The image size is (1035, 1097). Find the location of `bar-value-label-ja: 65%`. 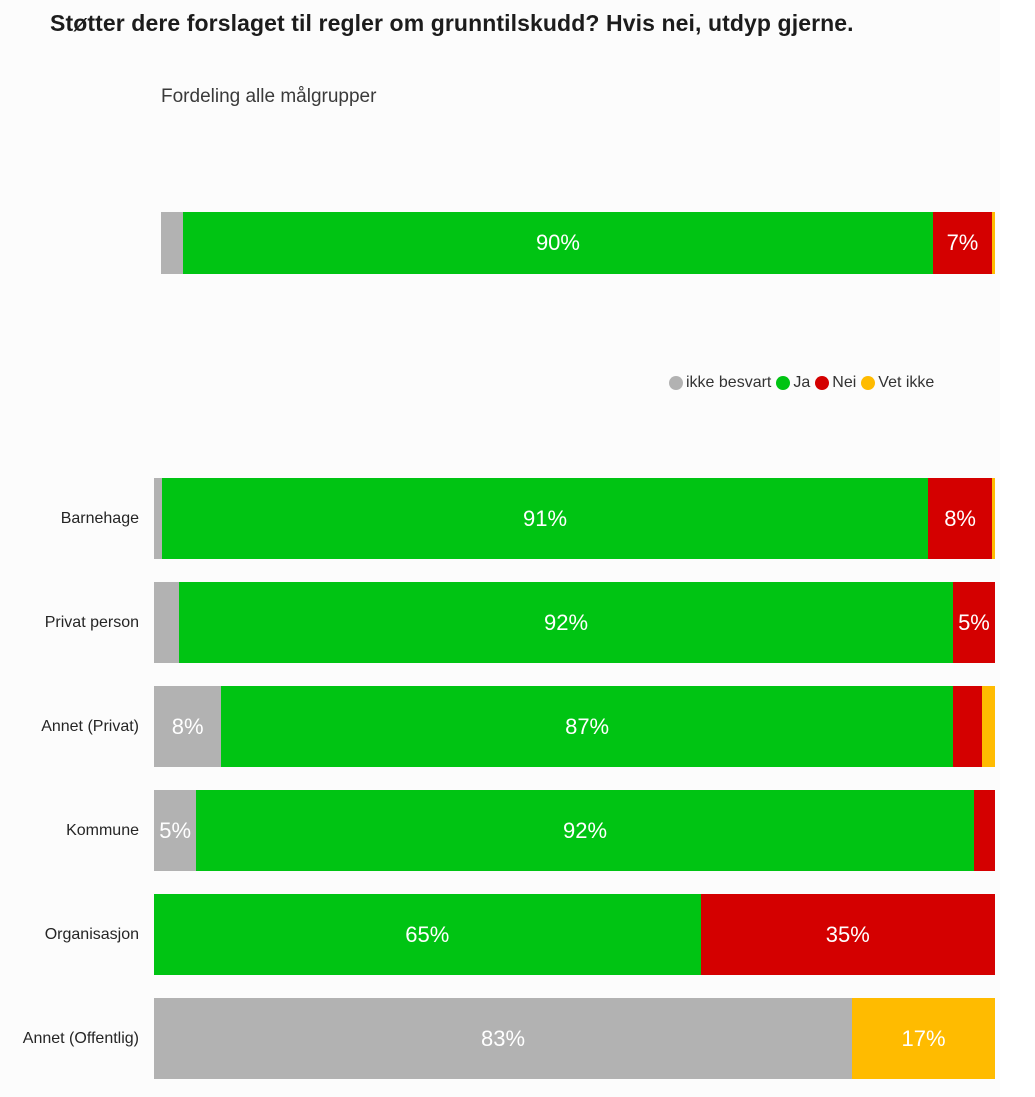

bar-value-label-ja: 65% is located at coordinates (427, 934).